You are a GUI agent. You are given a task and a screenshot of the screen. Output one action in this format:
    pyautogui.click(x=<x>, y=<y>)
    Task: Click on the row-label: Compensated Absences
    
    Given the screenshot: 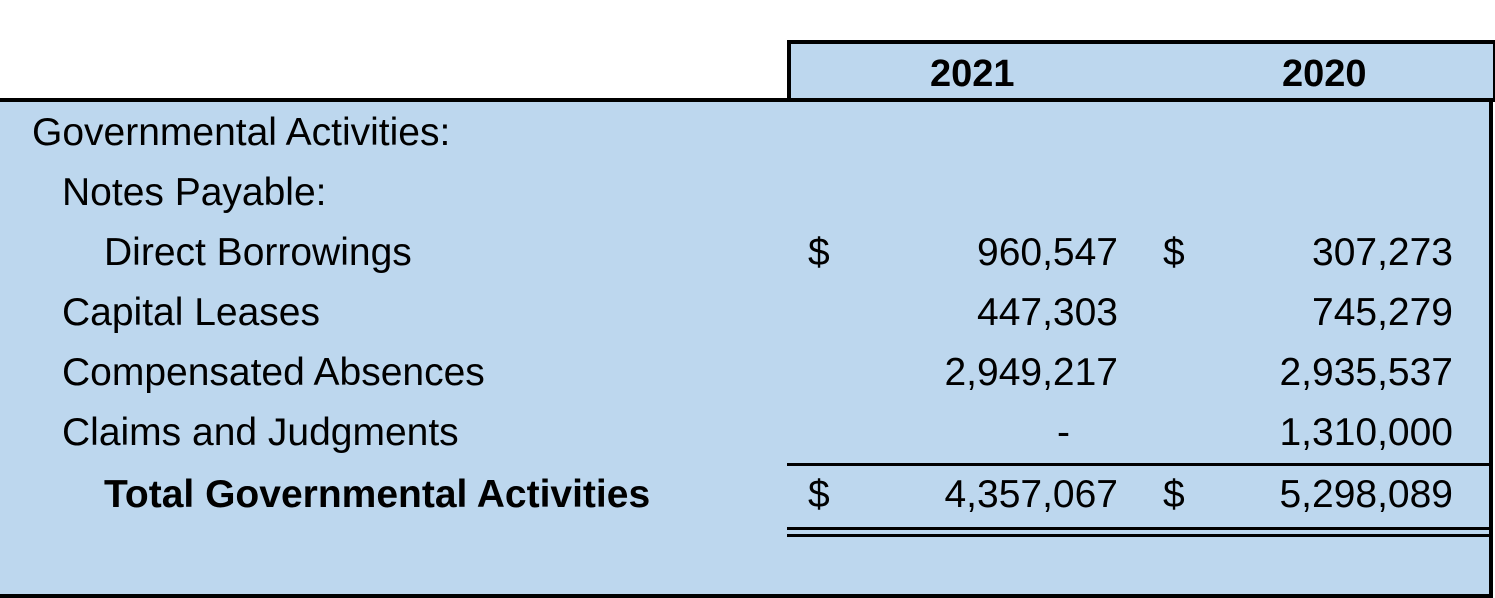 What is the action you would take?
    pyautogui.click(x=273, y=372)
    